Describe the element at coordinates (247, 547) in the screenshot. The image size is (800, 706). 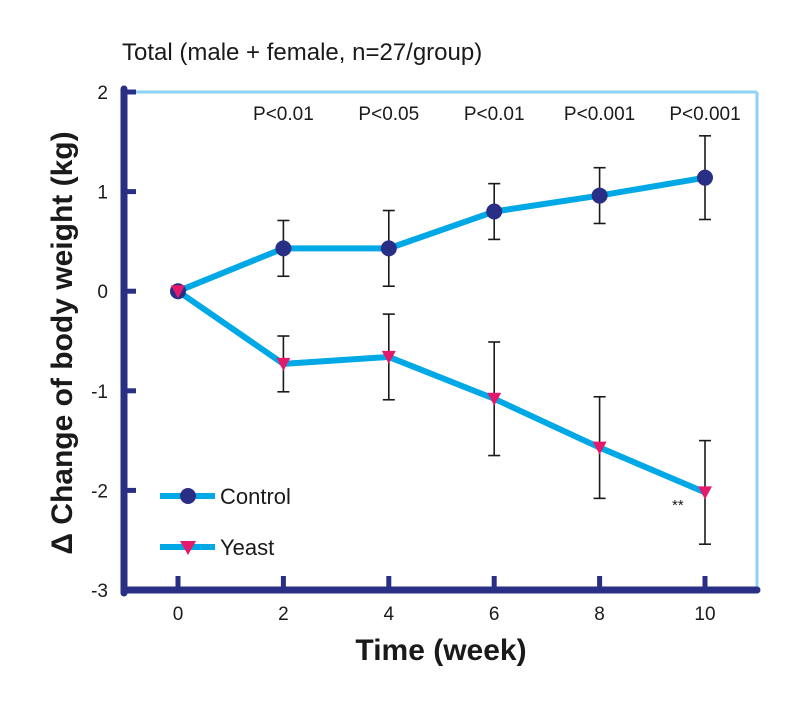
I see `legend-label-yeast: Yeast` at that location.